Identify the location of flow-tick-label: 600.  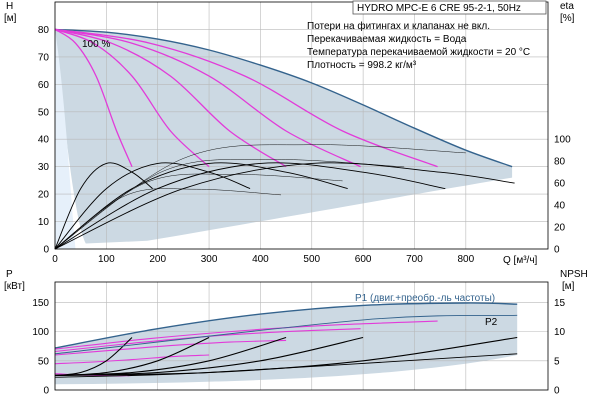
(363, 259).